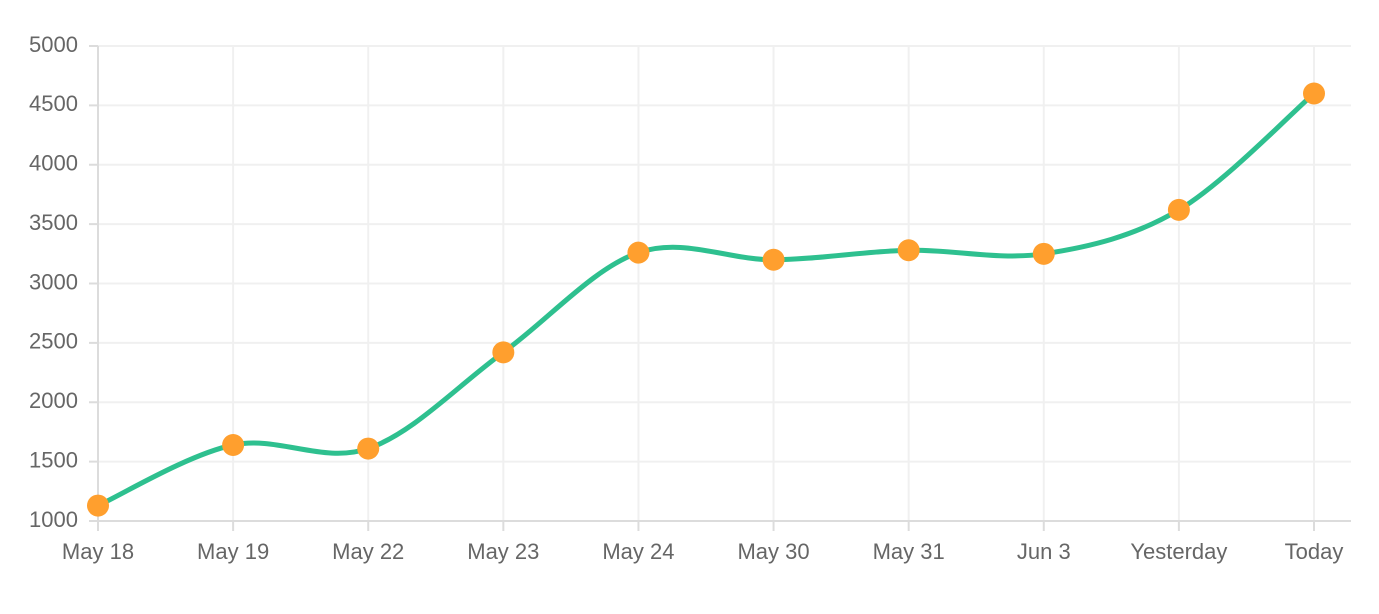 The width and height of the screenshot is (1379, 614). I want to click on x-tick-label: May 23, so click(503, 551).